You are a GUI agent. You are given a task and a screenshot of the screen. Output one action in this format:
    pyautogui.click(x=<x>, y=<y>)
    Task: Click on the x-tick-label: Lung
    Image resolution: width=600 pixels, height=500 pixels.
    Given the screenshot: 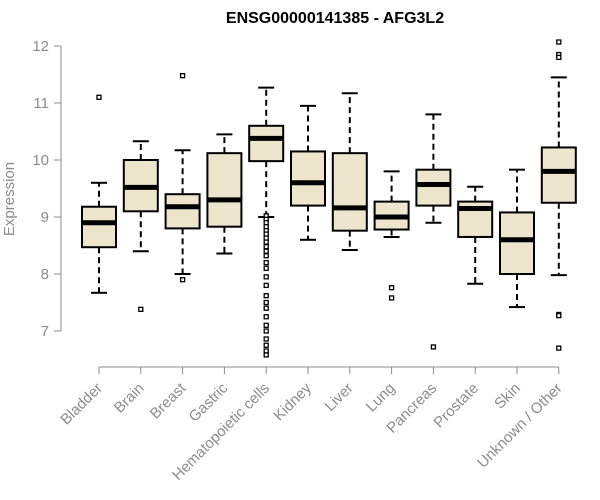 What is the action you would take?
    pyautogui.click(x=381, y=398)
    